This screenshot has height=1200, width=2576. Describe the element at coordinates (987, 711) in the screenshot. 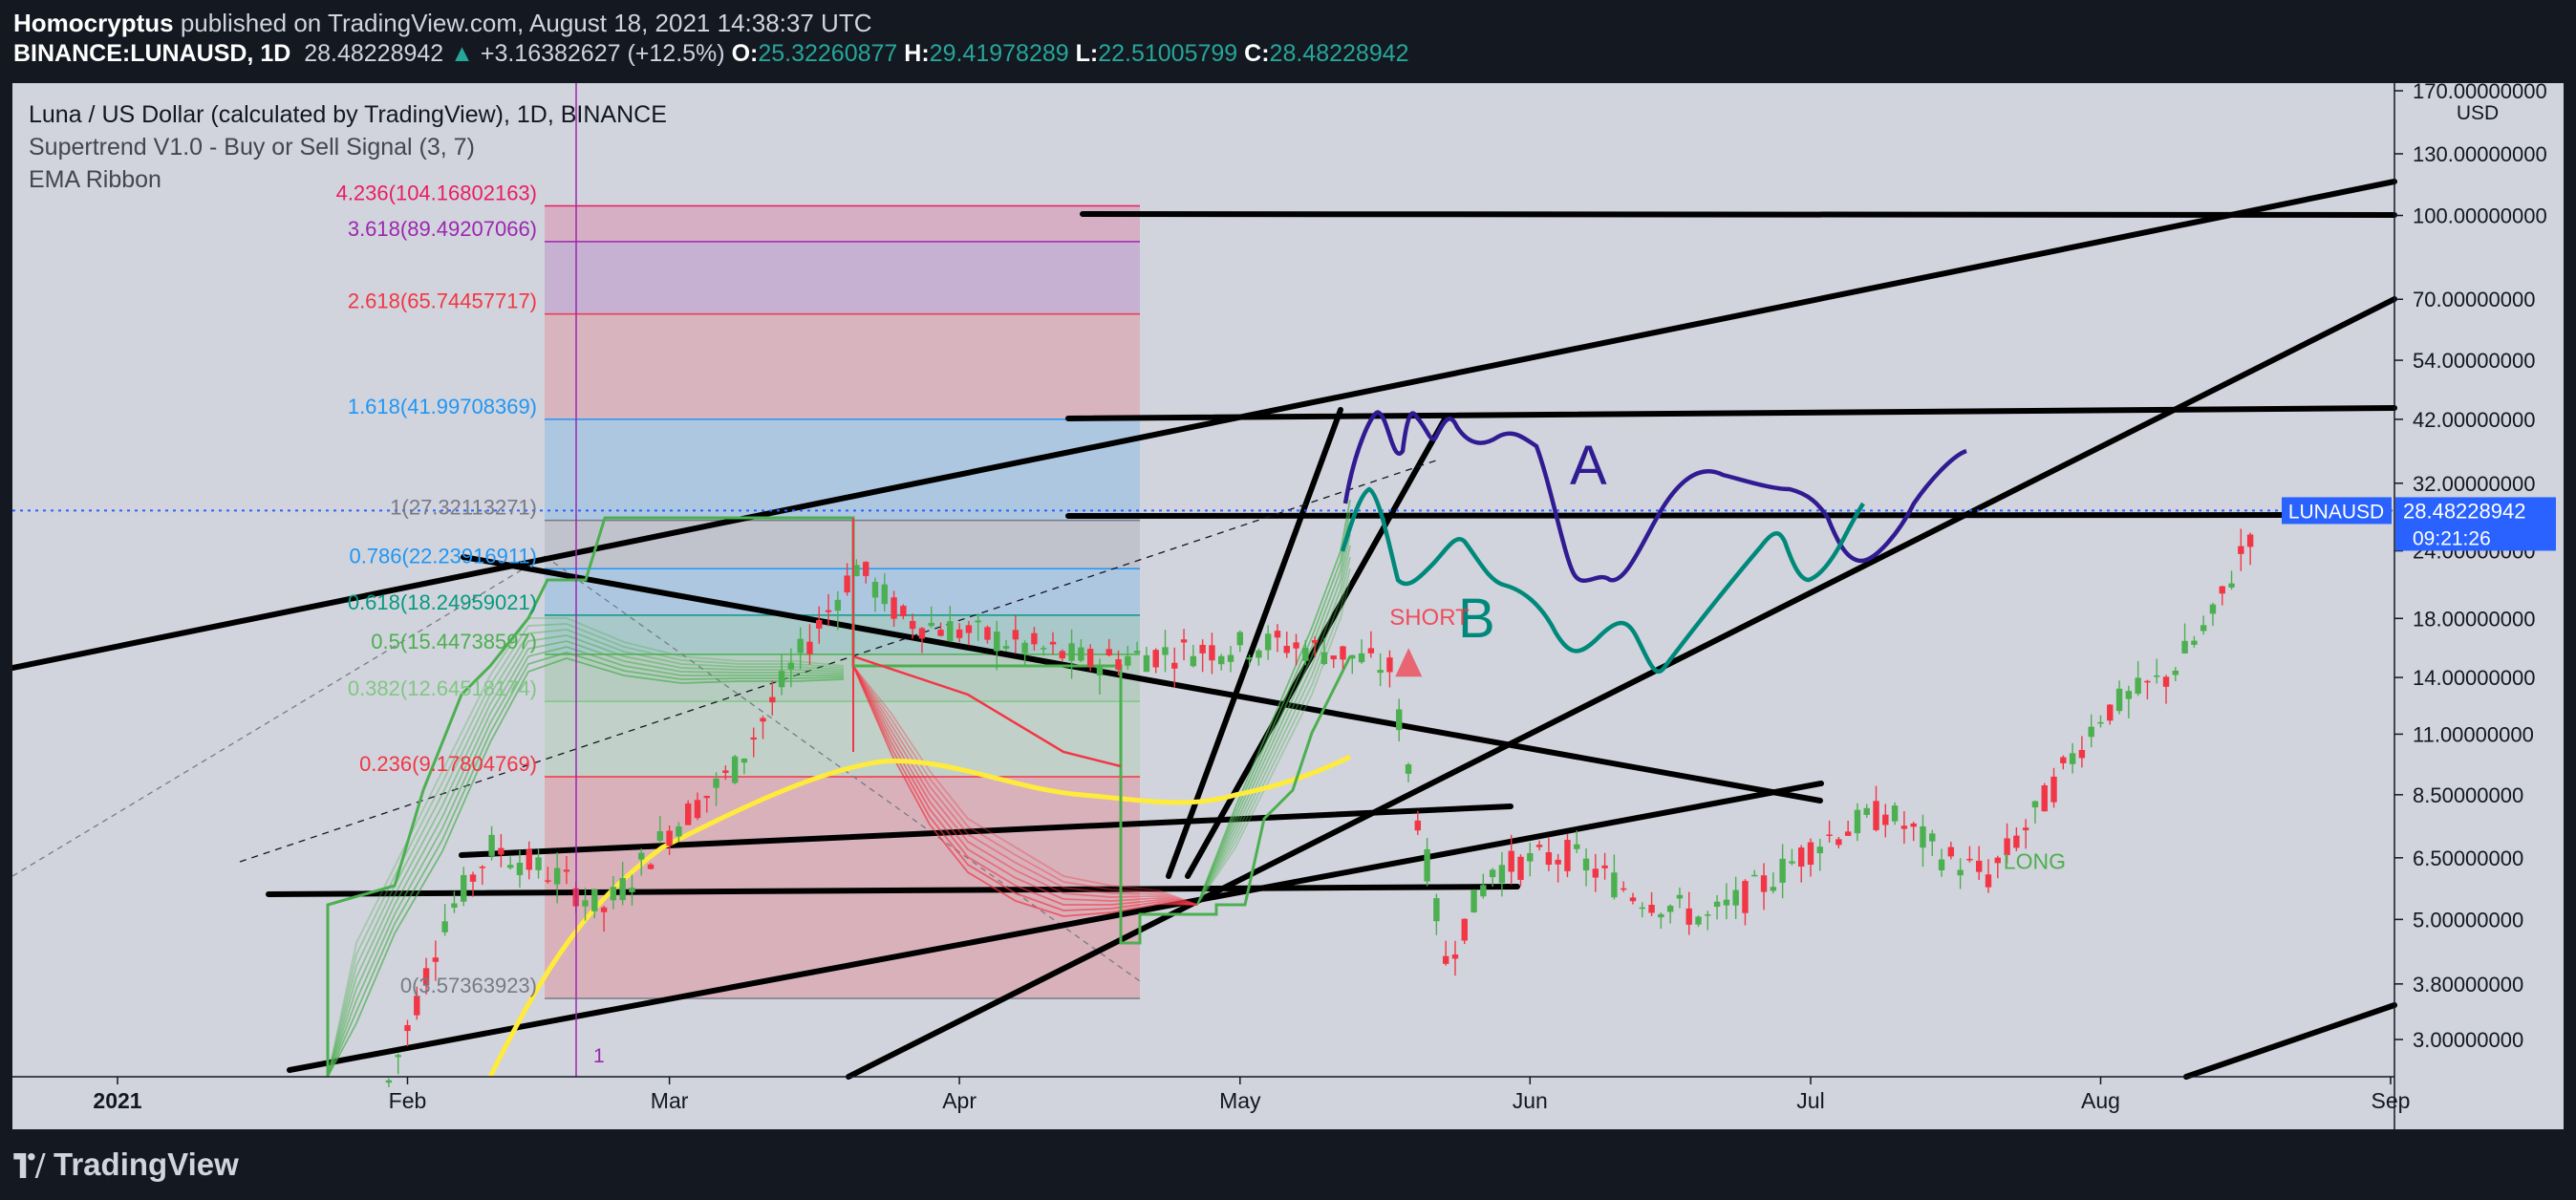

I see `supertrend-line` at that location.